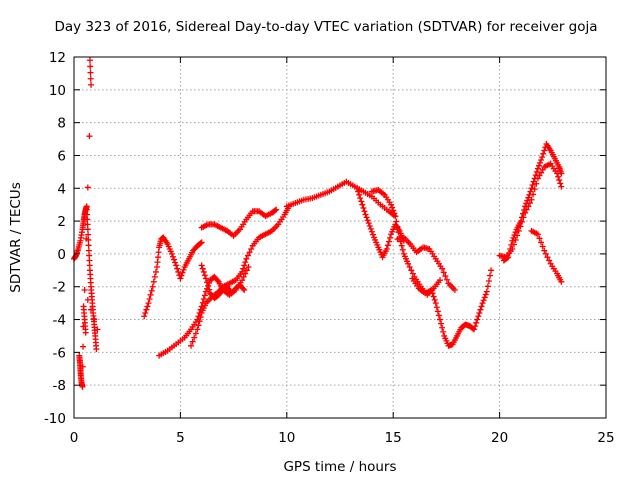 Image resolution: width=640 pixels, height=480 pixels. Describe the element at coordinates (286, 438) in the screenshot. I see `x-tick-label: 10` at that location.